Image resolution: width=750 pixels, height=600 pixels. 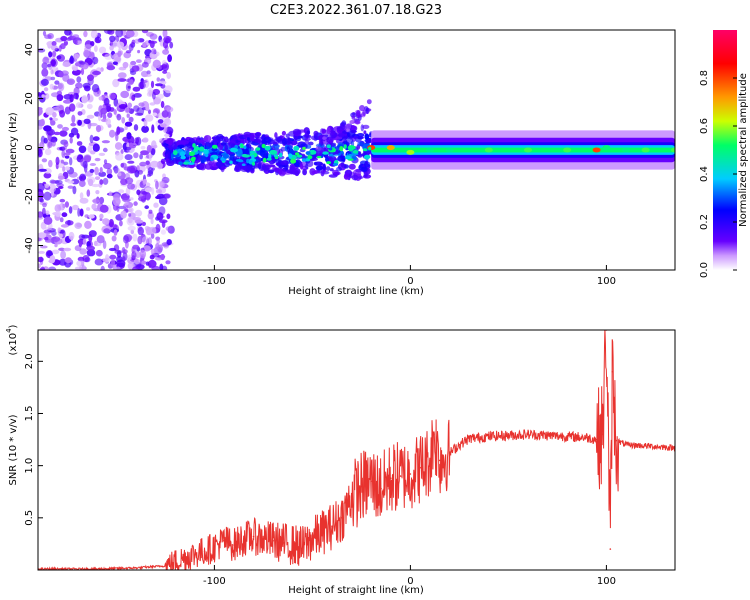 I want to click on colorbar-tick-label: 0.8, so click(x=704, y=78).